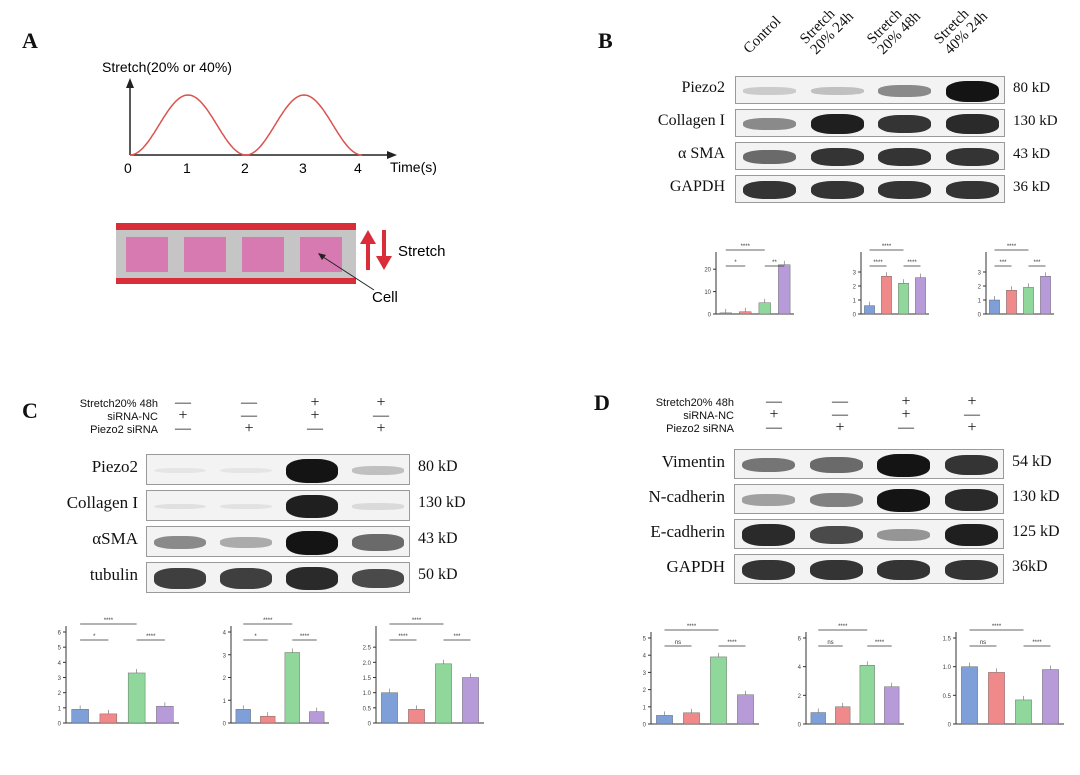 The width and height of the screenshot is (1080, 775). I want to click on stretch-waveform, so click(246, 125).